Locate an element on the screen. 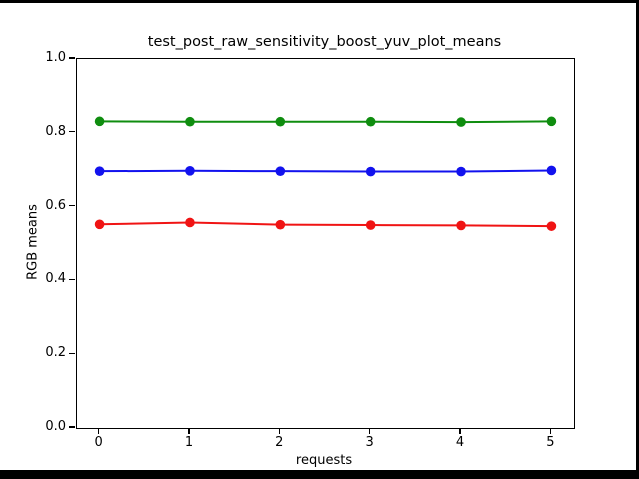  y-tick-label: 0.8 is located at coordinates (55, 131).